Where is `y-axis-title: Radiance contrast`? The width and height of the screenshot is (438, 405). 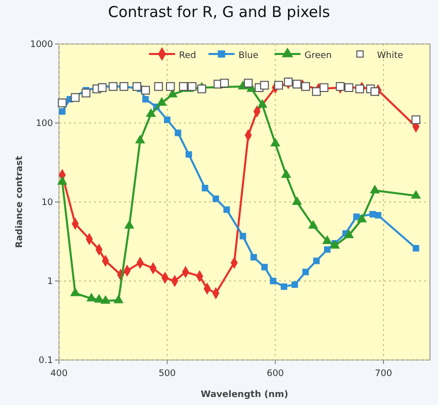 y-axis-title: Radiance contrast is located at coordinates (20, 201).